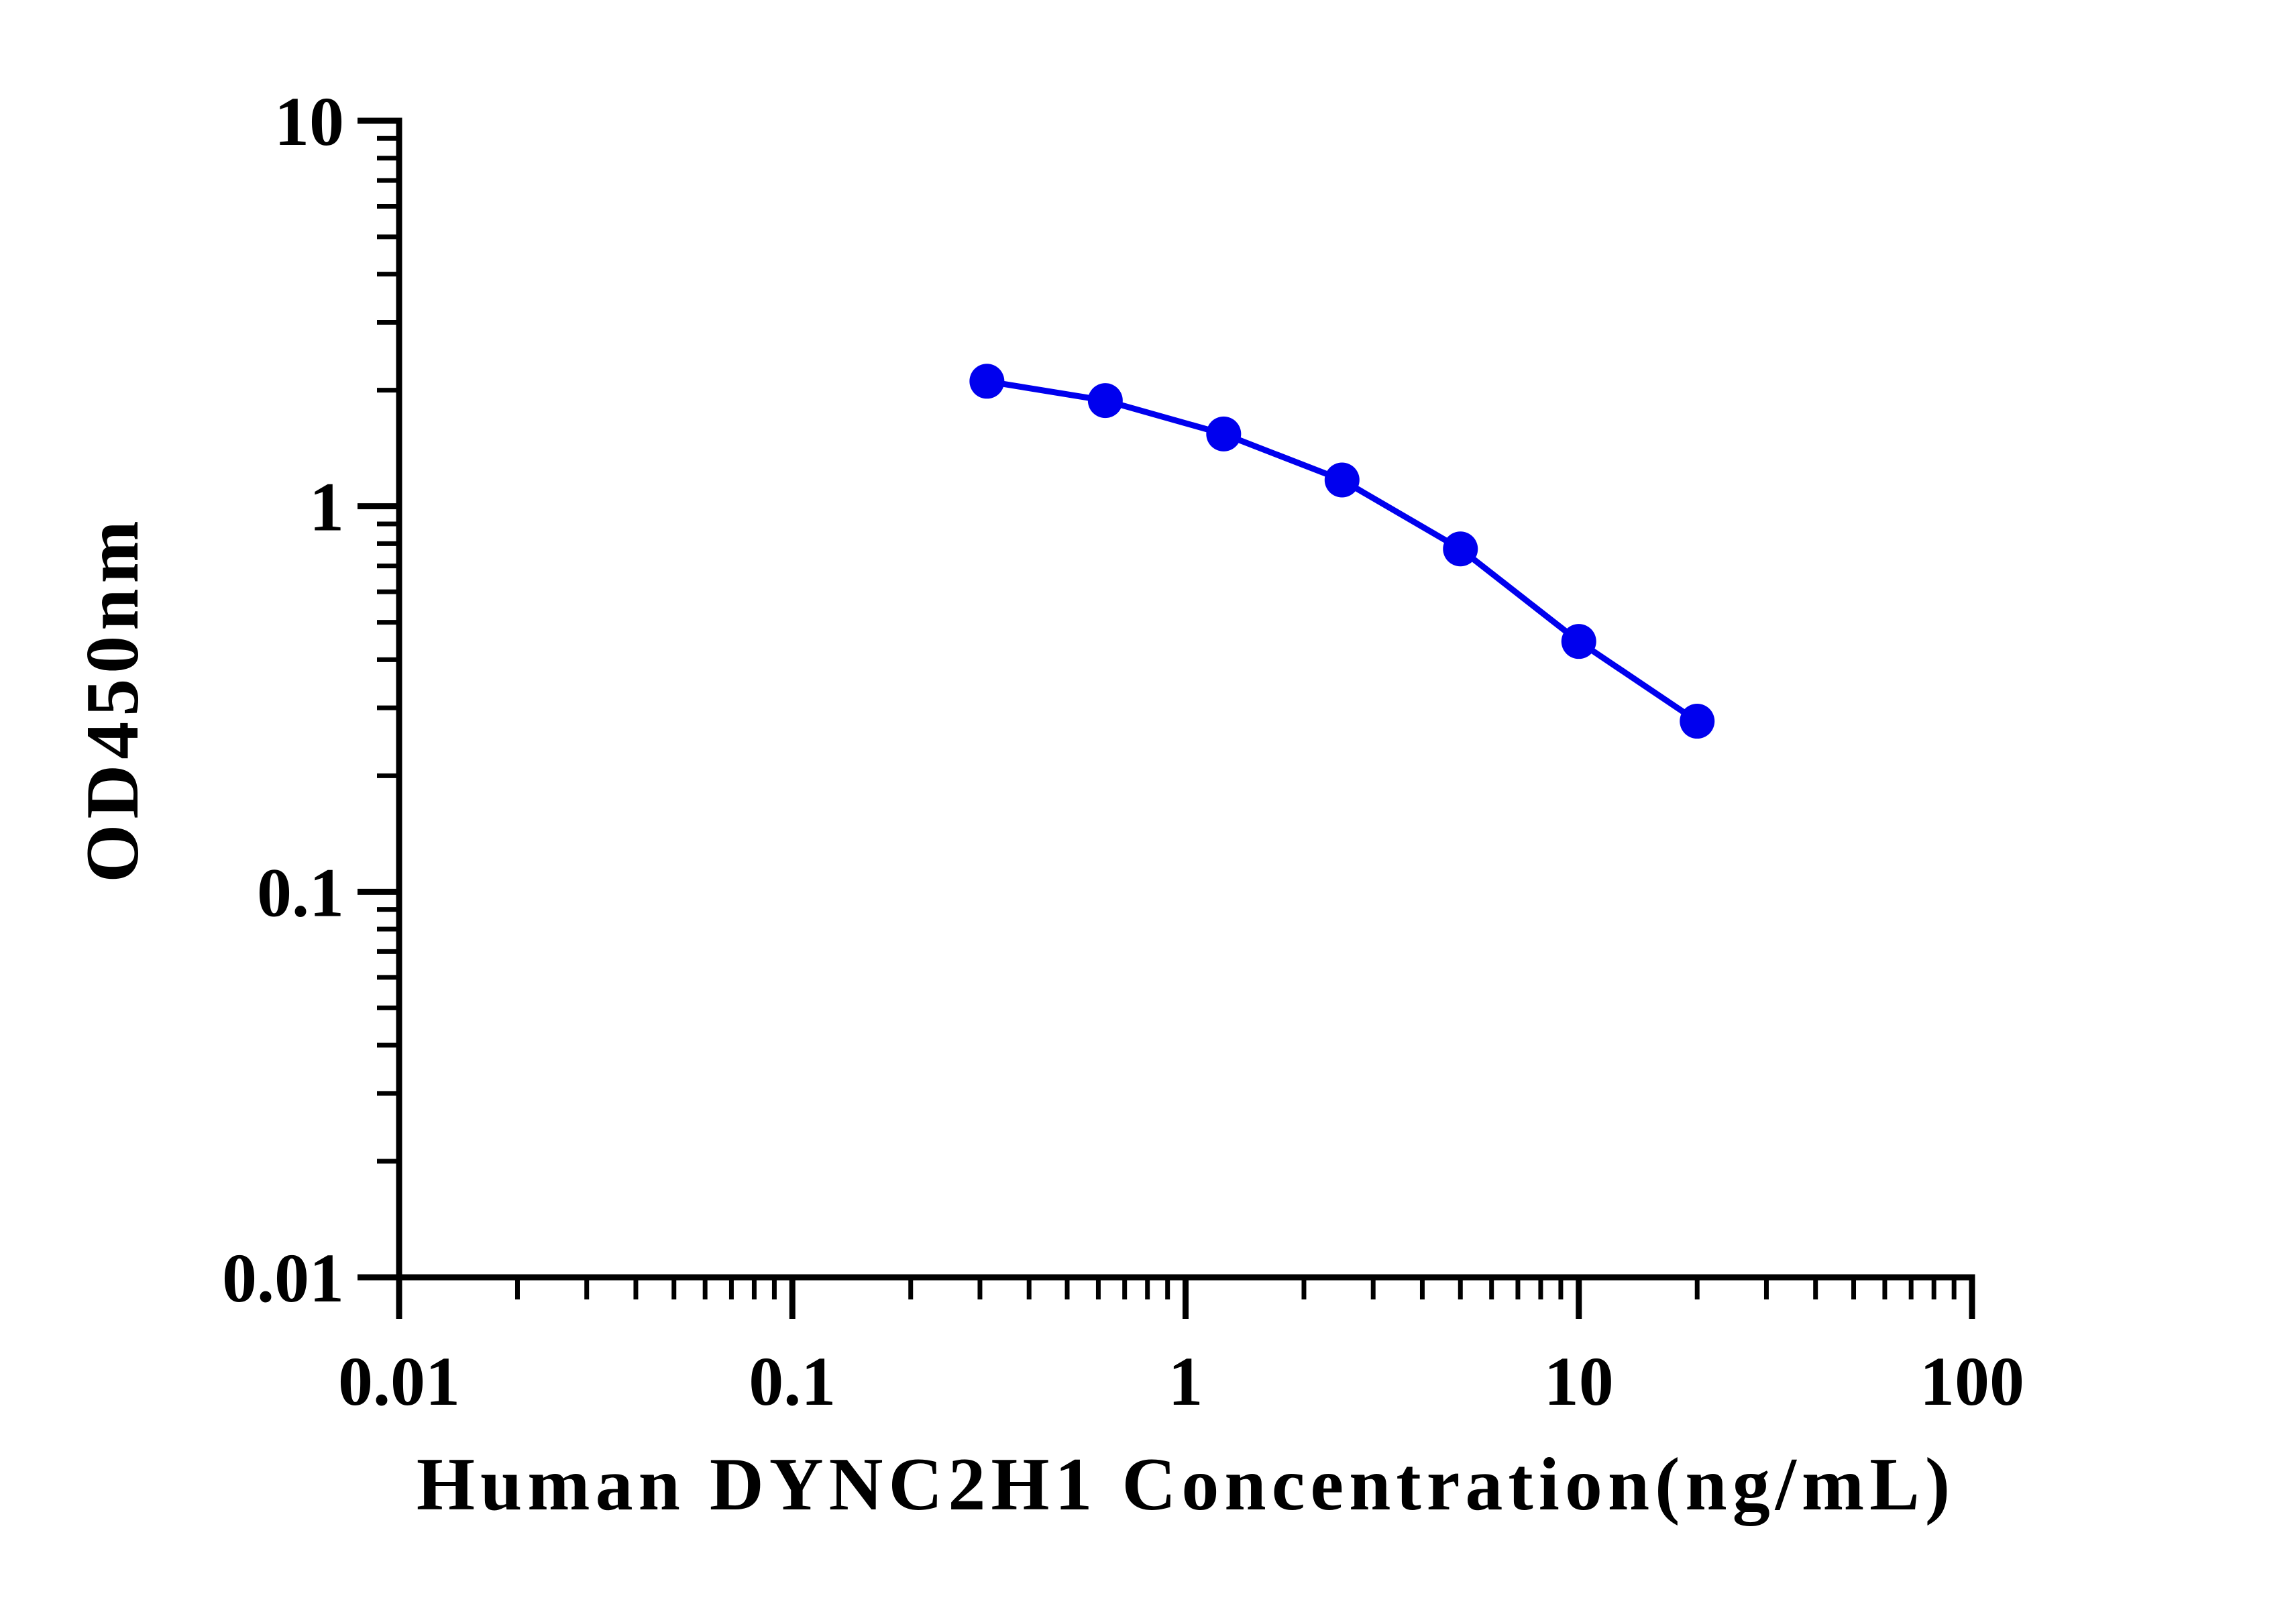 The height and width of the screenshot is (1604, 2296). I want to click on x-tick-label: 1, so click(1185, 1382).